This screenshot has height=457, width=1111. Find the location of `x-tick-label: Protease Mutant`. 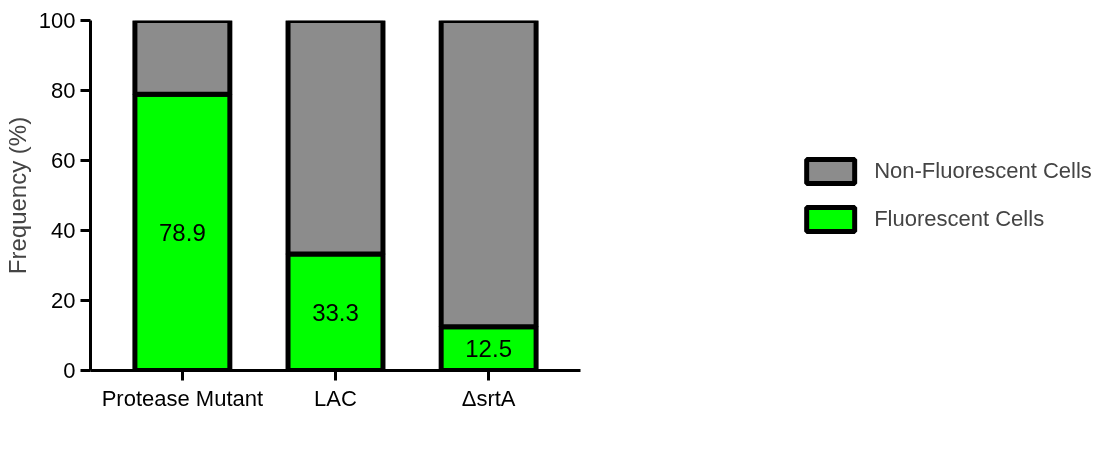

x-tick-label: Protease Mutant is located at coordinates (182, 398).